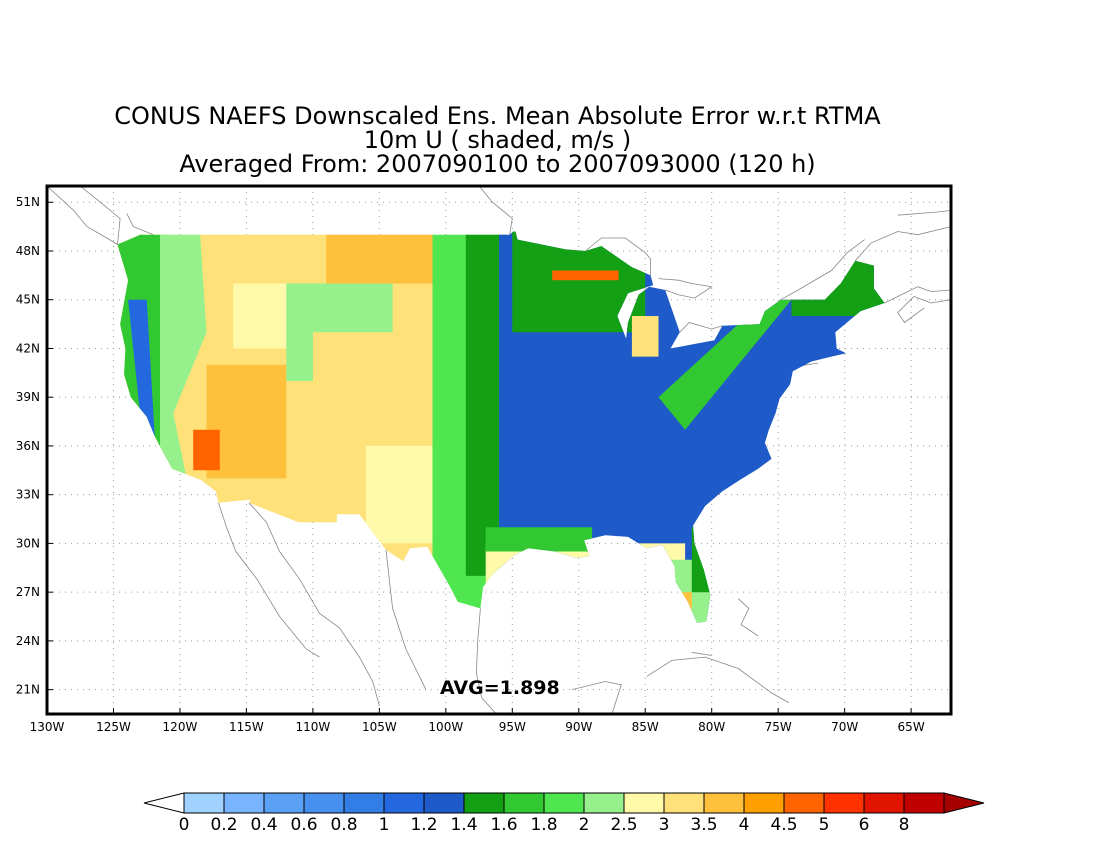 The image size is (1100, 850). What do you see at coordinates (864, 825) in the screenshot?
I see `colorbar-label: 6` at bounding box center [864, 825].